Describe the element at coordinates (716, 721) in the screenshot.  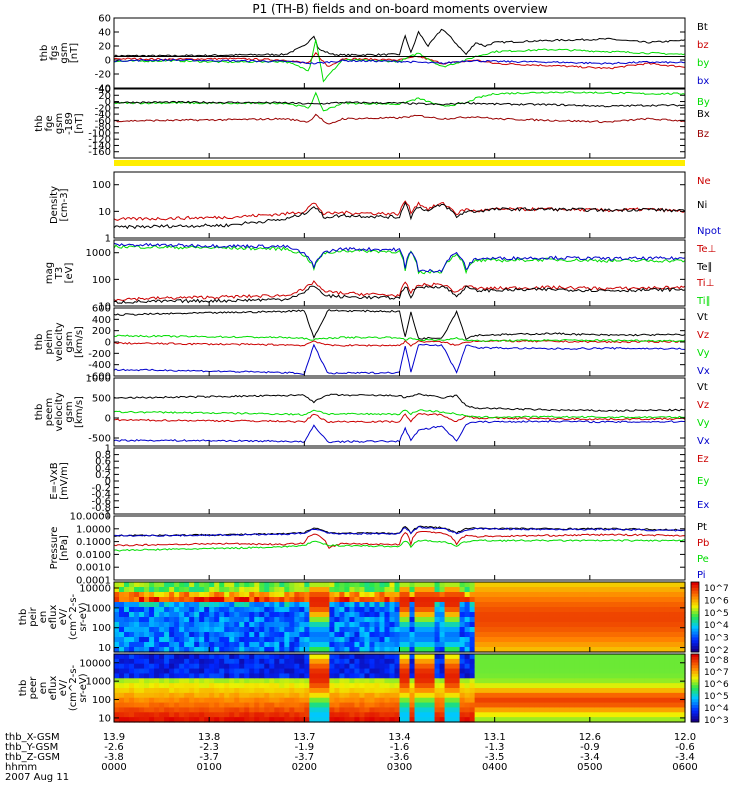
I see `peer-colorbar-label: 10^3` at that location.